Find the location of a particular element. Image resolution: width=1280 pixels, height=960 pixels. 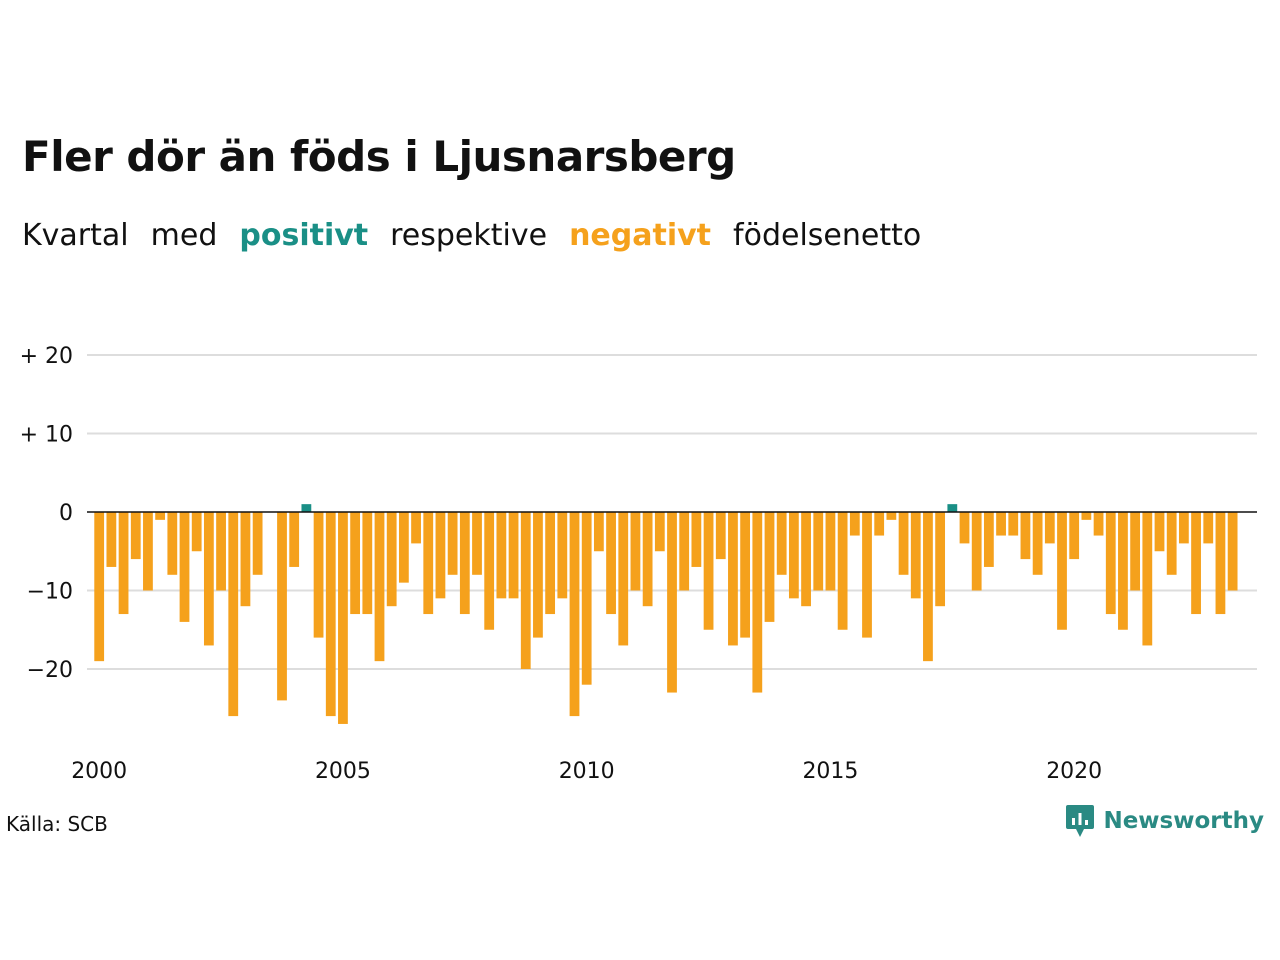

subtitle-positive-label: positivt is located at coordinates (304, 235).